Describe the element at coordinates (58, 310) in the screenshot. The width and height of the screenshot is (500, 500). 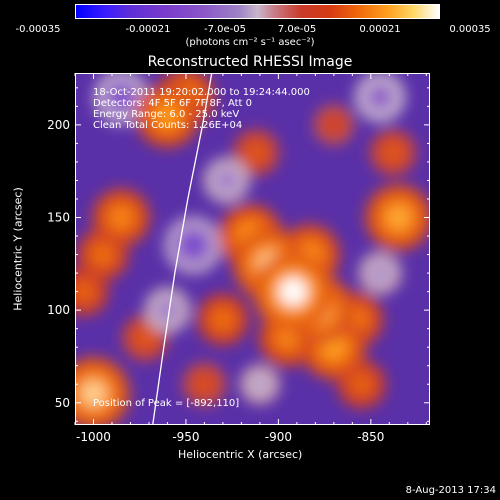
I see `y-axis-tick-label: 100` at that location.